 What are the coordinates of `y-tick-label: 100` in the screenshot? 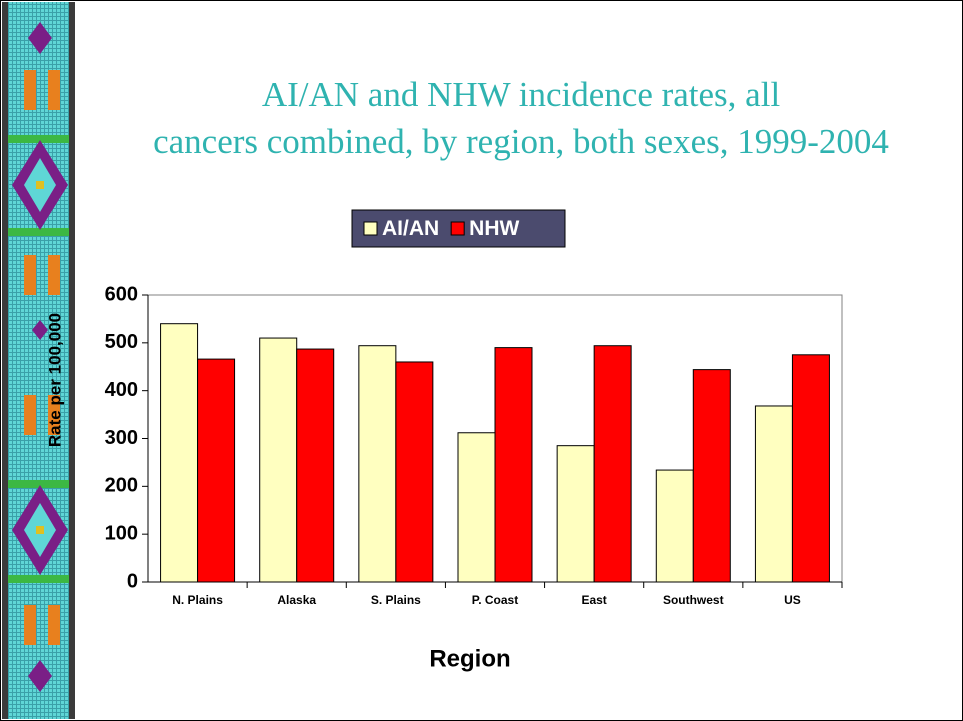 It's located at (121, 533).